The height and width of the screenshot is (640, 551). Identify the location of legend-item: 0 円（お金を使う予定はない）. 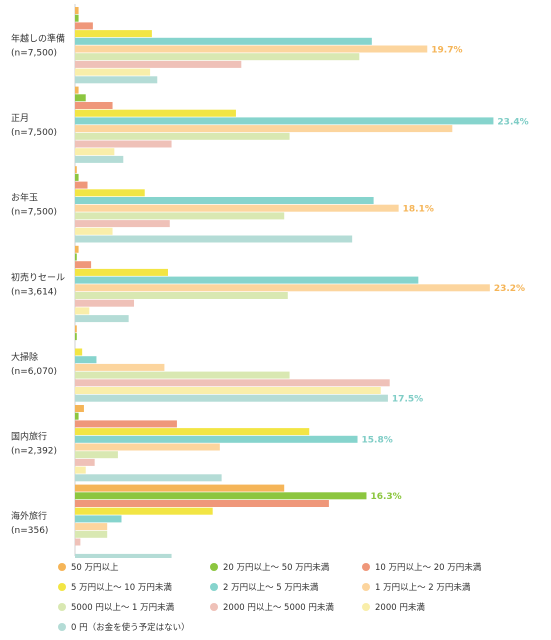
(124, 628).